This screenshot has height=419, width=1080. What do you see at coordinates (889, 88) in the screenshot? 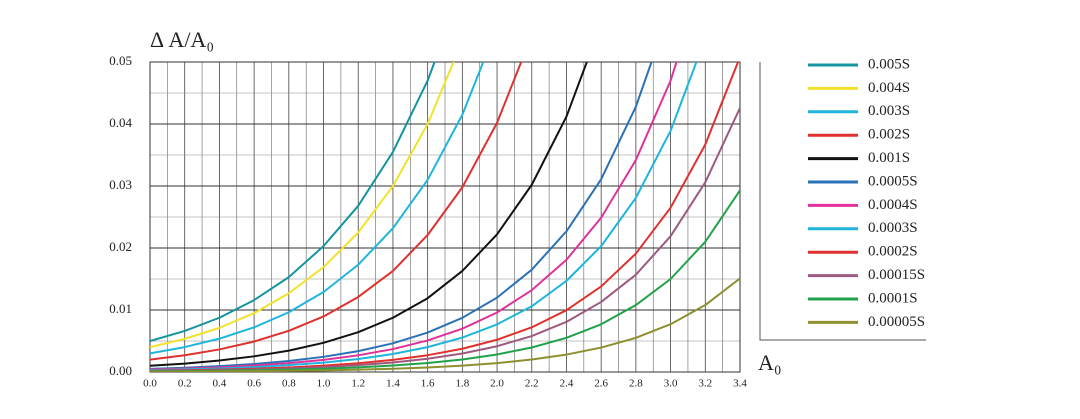
I see `legend-label: 0.004S` at bounding box center [889, 88].